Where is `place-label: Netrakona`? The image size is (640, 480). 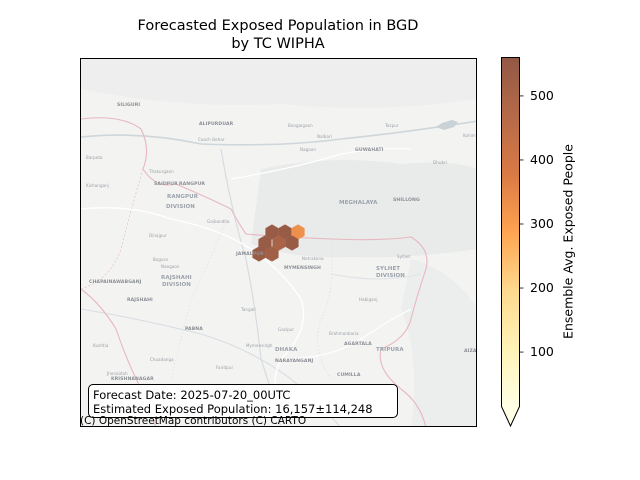
place-label: Netrakona is located at coordinates (313, 258).